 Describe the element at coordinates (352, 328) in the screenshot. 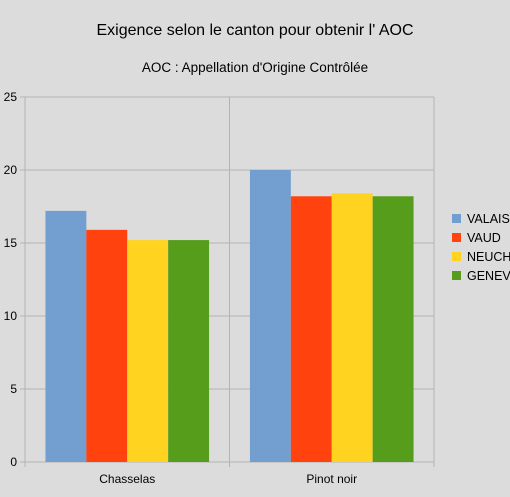

I see `bar-neuchatel-pinot-noir` at that location.